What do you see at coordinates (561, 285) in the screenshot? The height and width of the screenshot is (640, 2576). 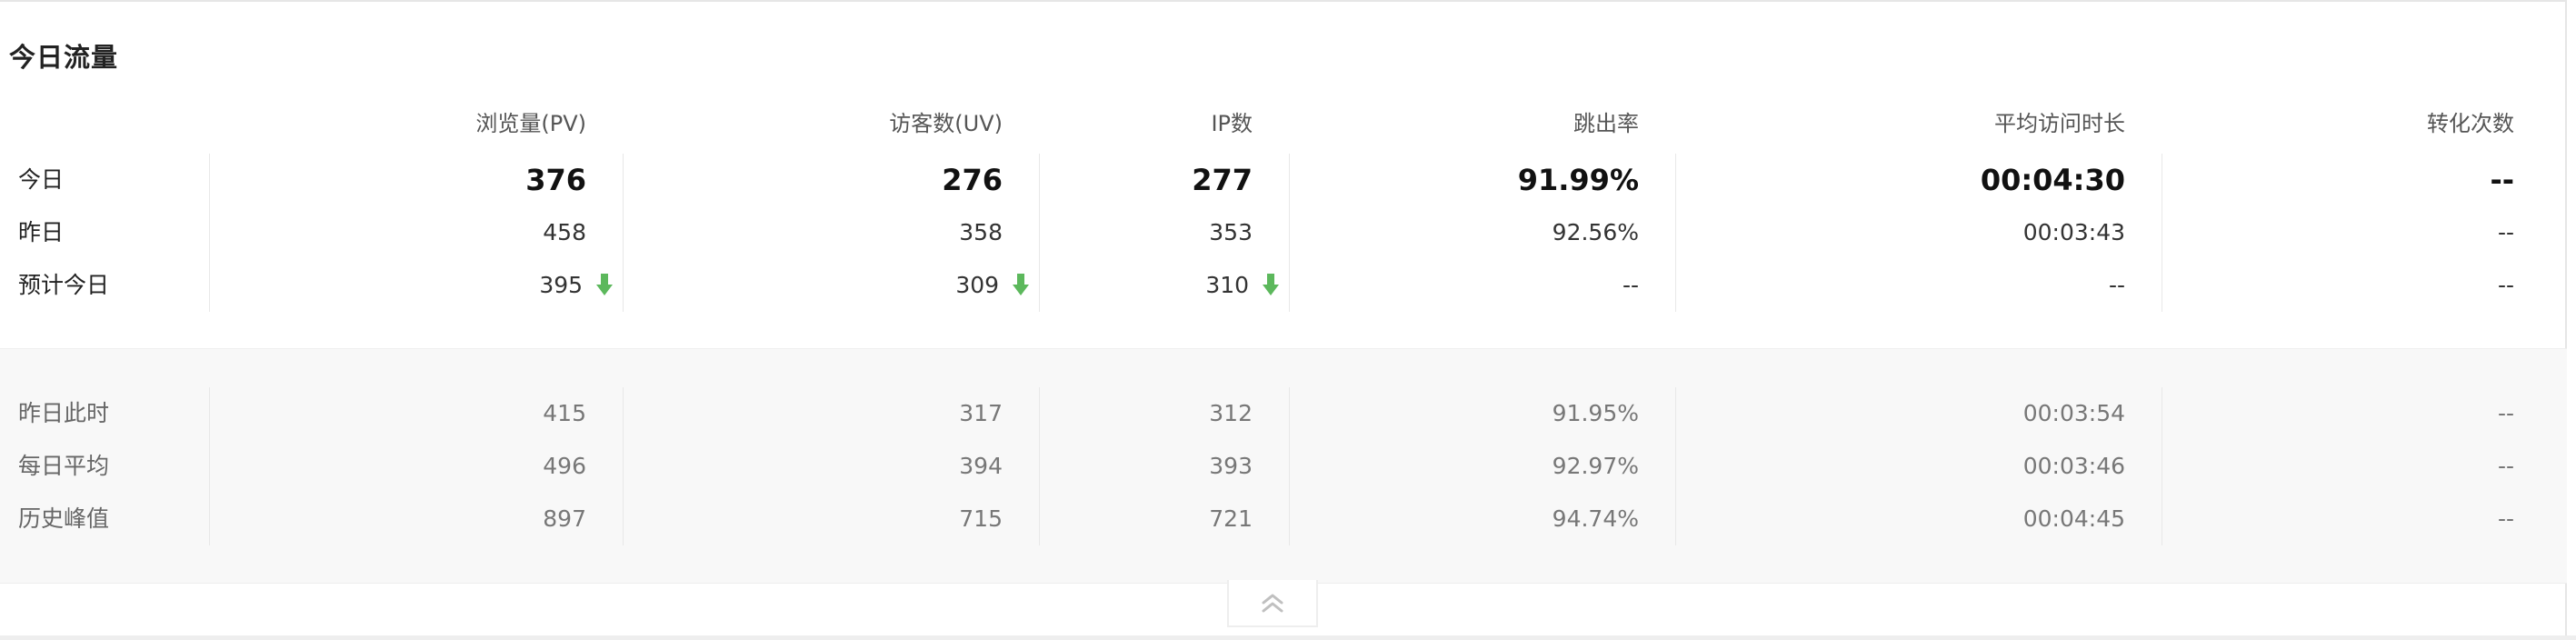 I see `forecast-pv-value: 395` at bounding box center [561, 285].